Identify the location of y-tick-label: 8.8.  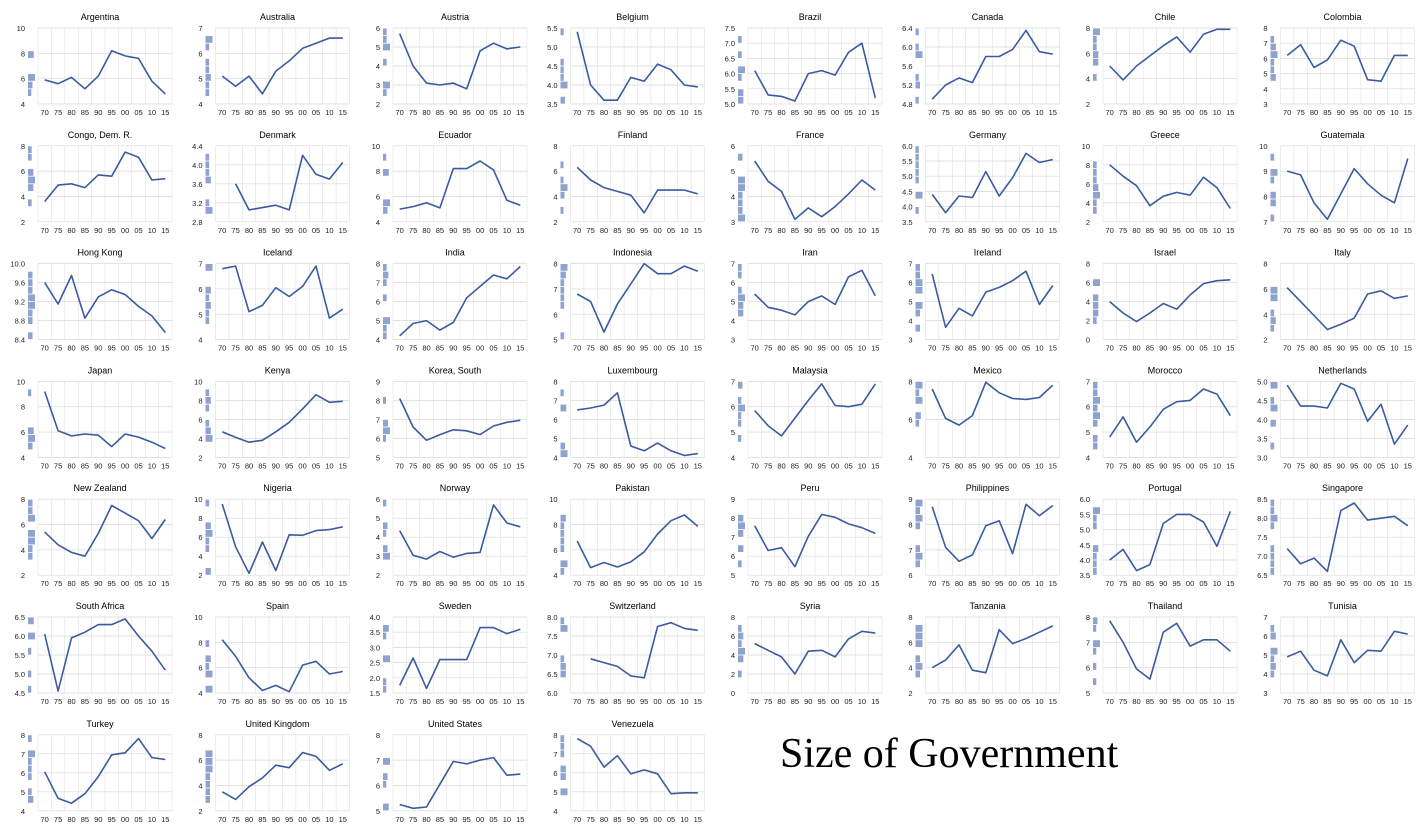
(20, 321).